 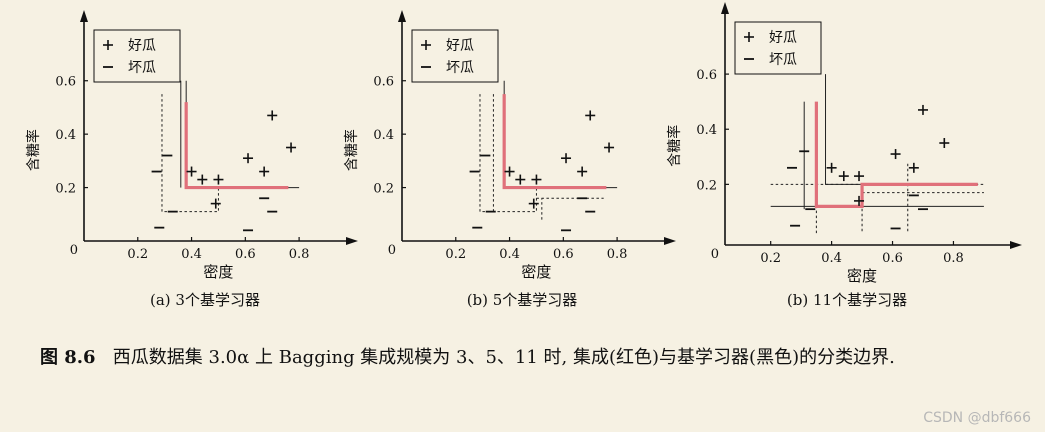 What do you see at coordinates (68, 357) in the screenshot?
I see `caption-label: 图 8.6` at bounding box center [68, 357].